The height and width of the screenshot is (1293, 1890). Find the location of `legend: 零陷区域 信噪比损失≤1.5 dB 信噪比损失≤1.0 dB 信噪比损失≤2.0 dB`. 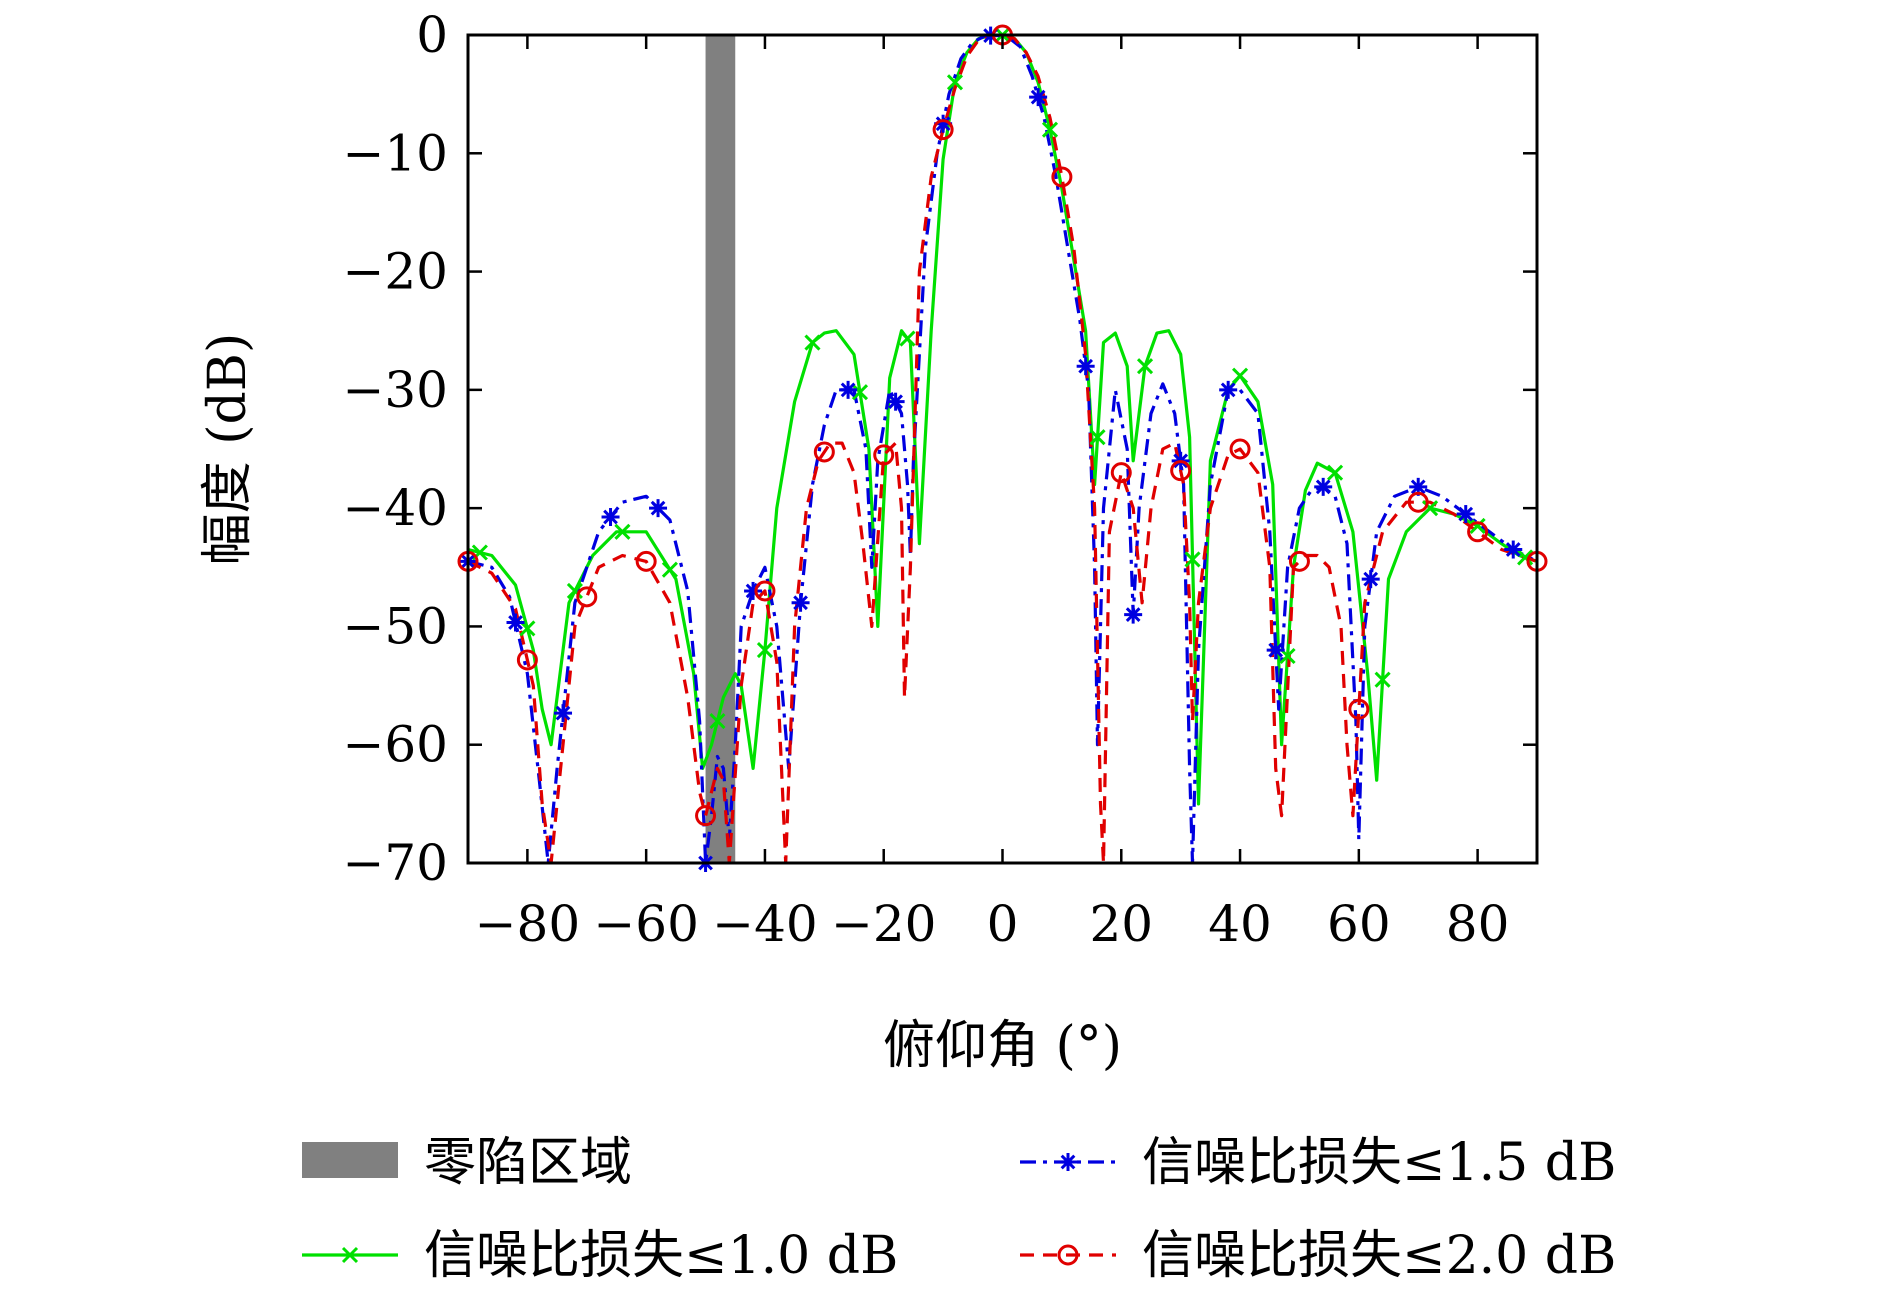

legend: 零陷区域 信噪比损失≤1.5 dB 信噪比损失≤1.0 dB 信噪比损失≤2.0 dB is located at coordinates (959, 1209).